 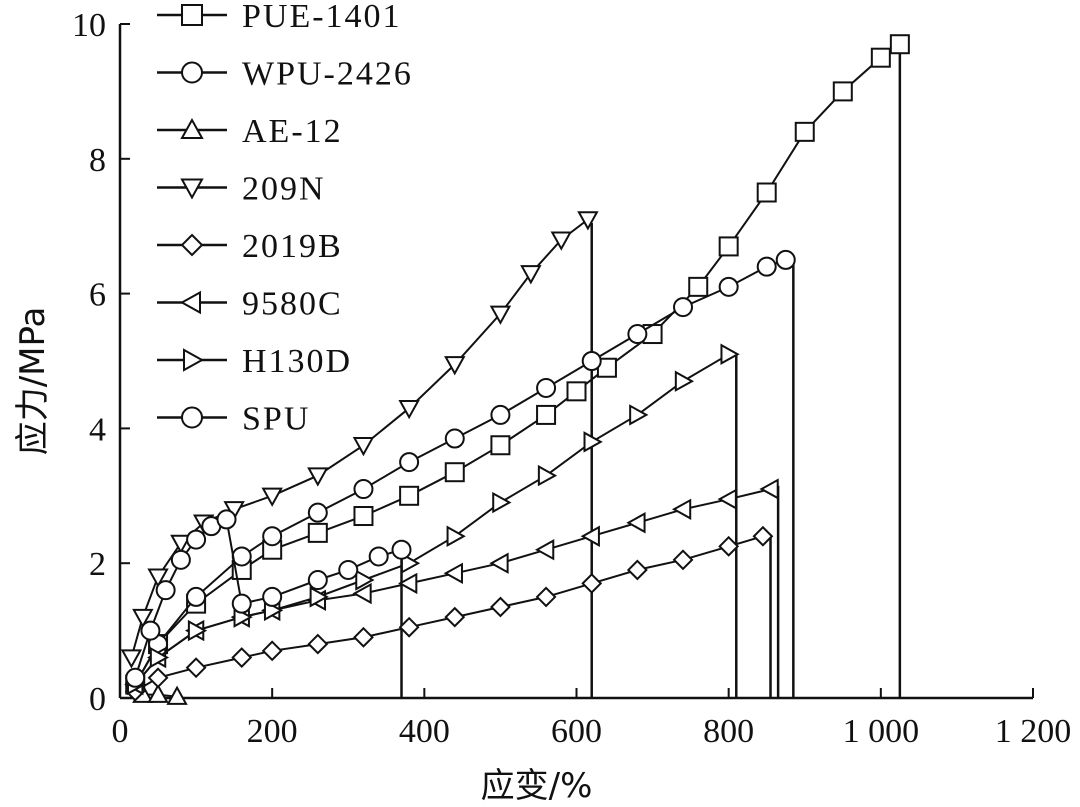 What do you see at coordinates (292, 304) in the screenshot?
I see `legend-label: 9580C` at bounding box center [292, 304].